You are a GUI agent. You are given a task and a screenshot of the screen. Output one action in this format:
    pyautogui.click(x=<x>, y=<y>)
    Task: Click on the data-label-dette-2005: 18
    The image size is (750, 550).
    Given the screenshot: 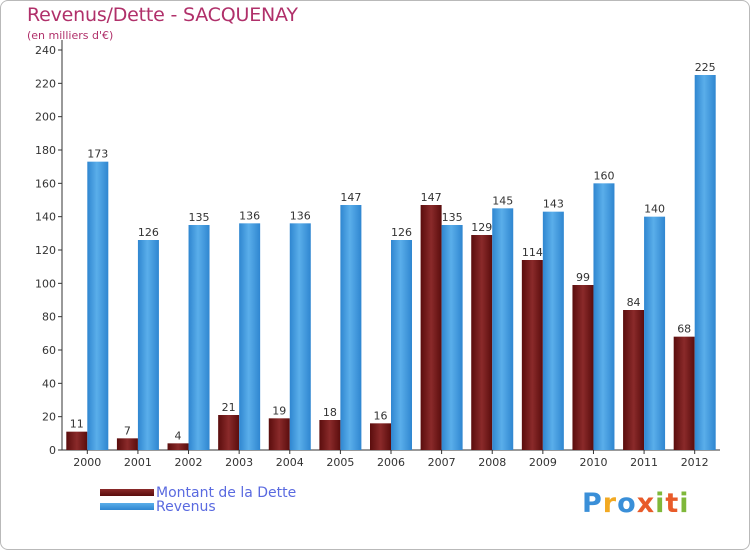 What is the action you would take?
    pyautogui.click(x=330, y=412)
    